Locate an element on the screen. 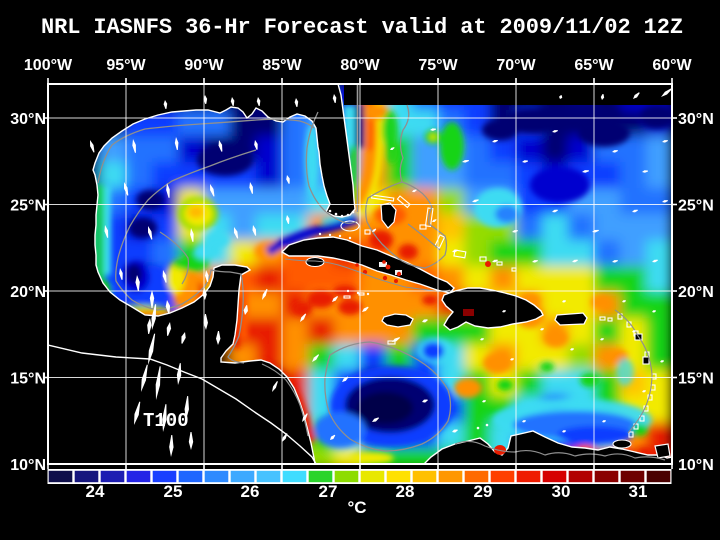 The width and height of the screenshot is (720, 540). svg-text: 95°W is located at coordinates (126, 65).